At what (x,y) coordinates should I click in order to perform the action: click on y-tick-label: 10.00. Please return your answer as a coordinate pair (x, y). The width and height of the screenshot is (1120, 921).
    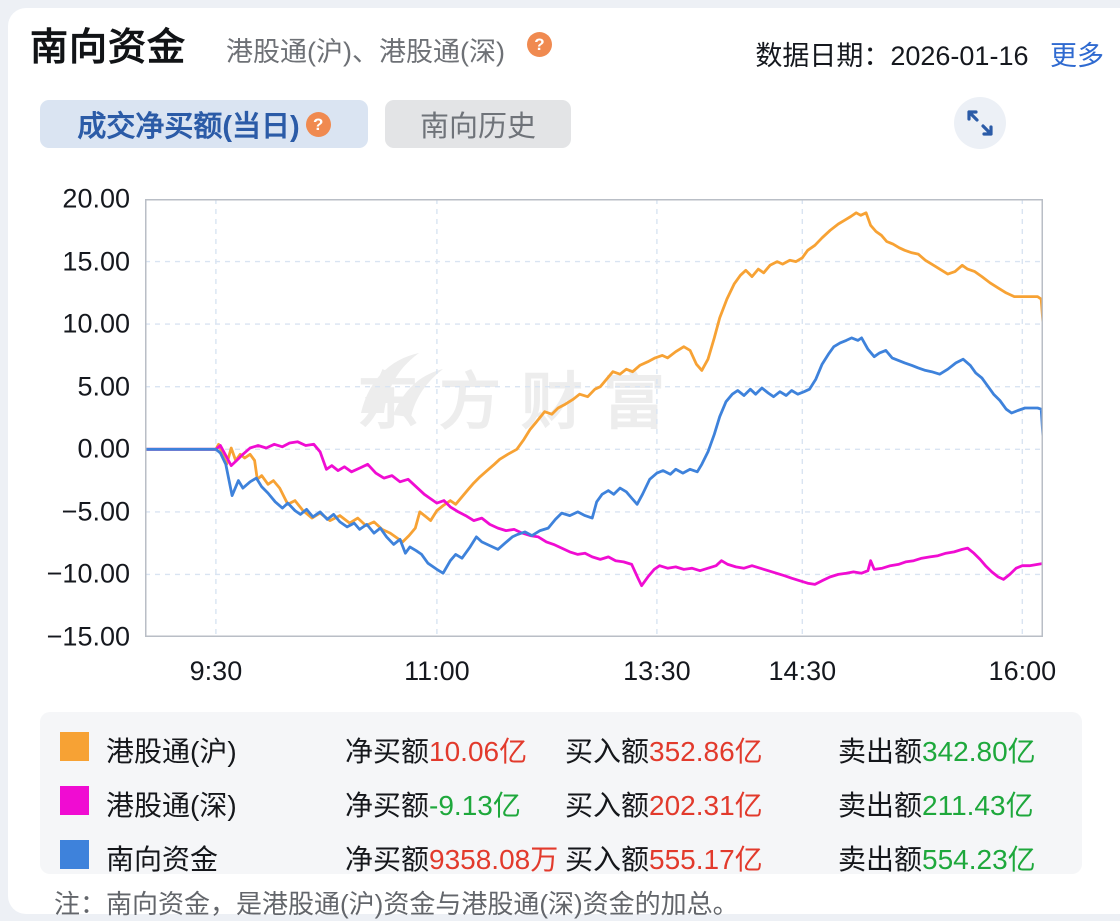
    Looking at the image, I should click on (96, 323).